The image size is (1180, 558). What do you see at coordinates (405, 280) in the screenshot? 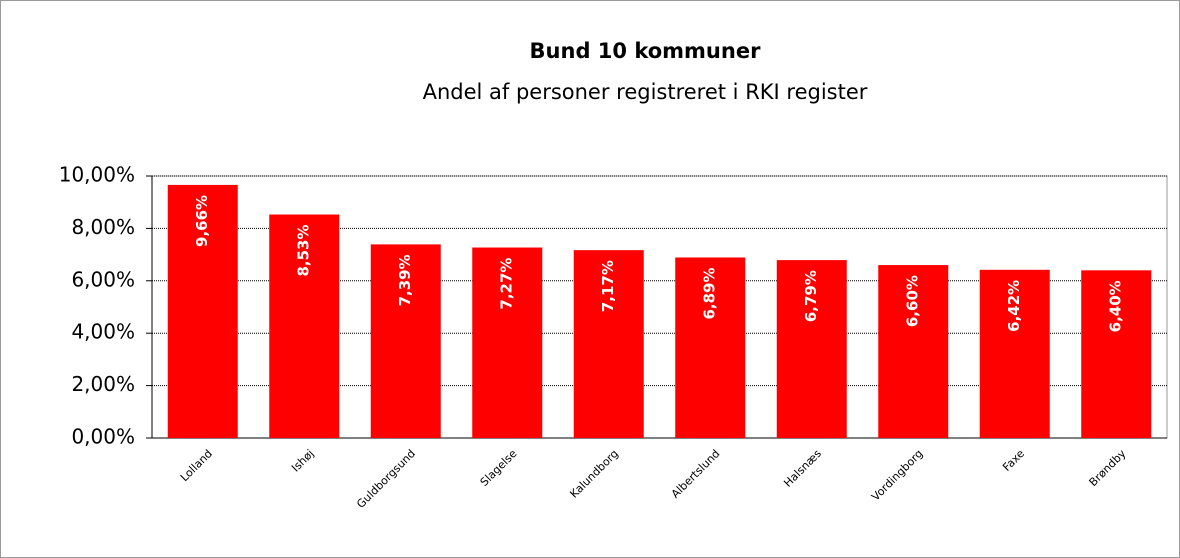
I see `data-label: 7,39%` at bounding box center [405, 280].